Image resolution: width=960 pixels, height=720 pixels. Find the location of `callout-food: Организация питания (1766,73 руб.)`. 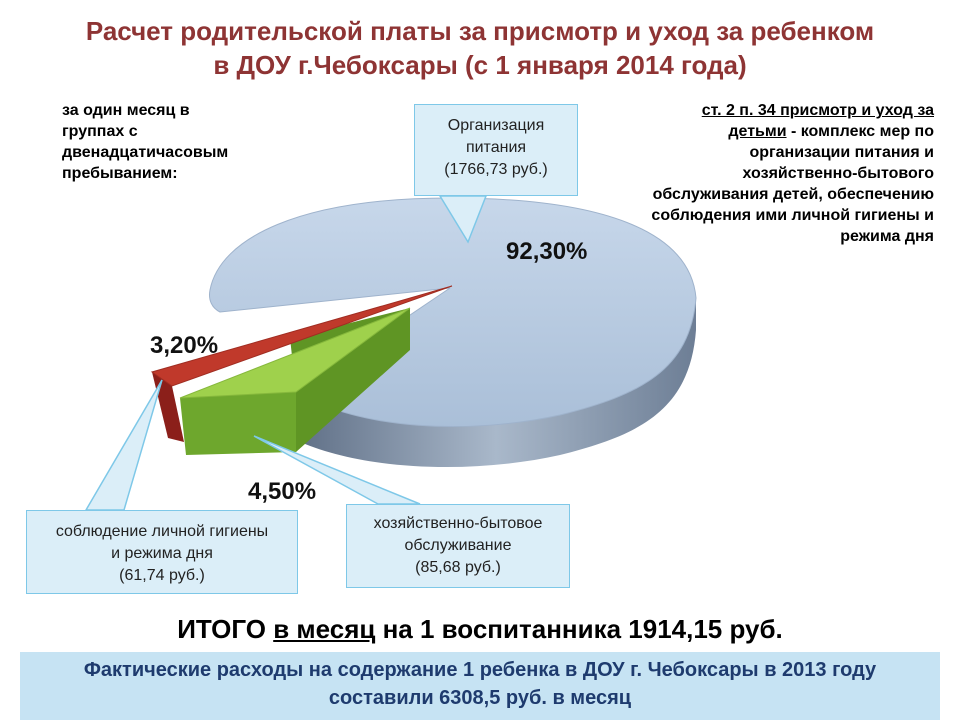

callout-food: Организация питания (1766,73 руб.) is located at coordinates (496, 150).